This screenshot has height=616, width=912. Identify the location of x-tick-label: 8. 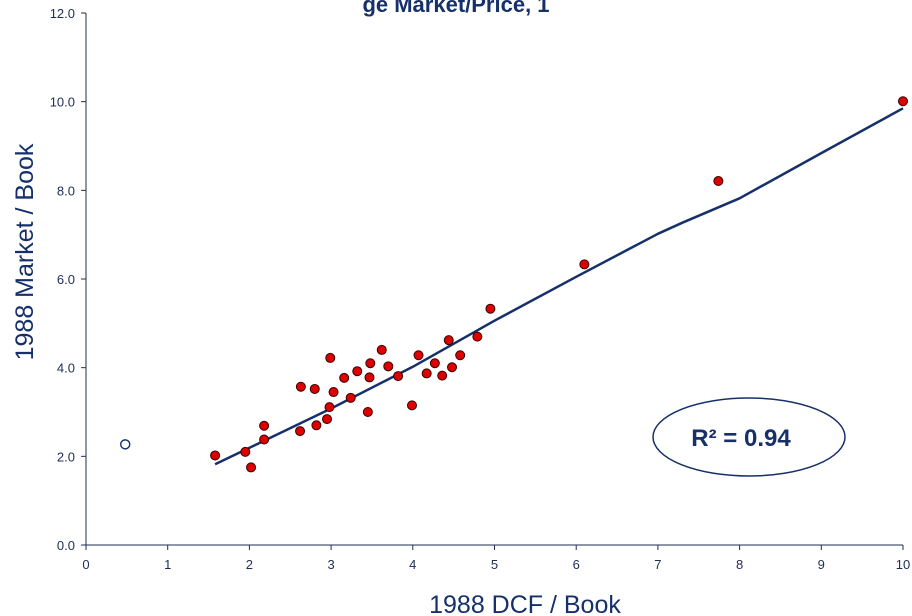
(739, 564).